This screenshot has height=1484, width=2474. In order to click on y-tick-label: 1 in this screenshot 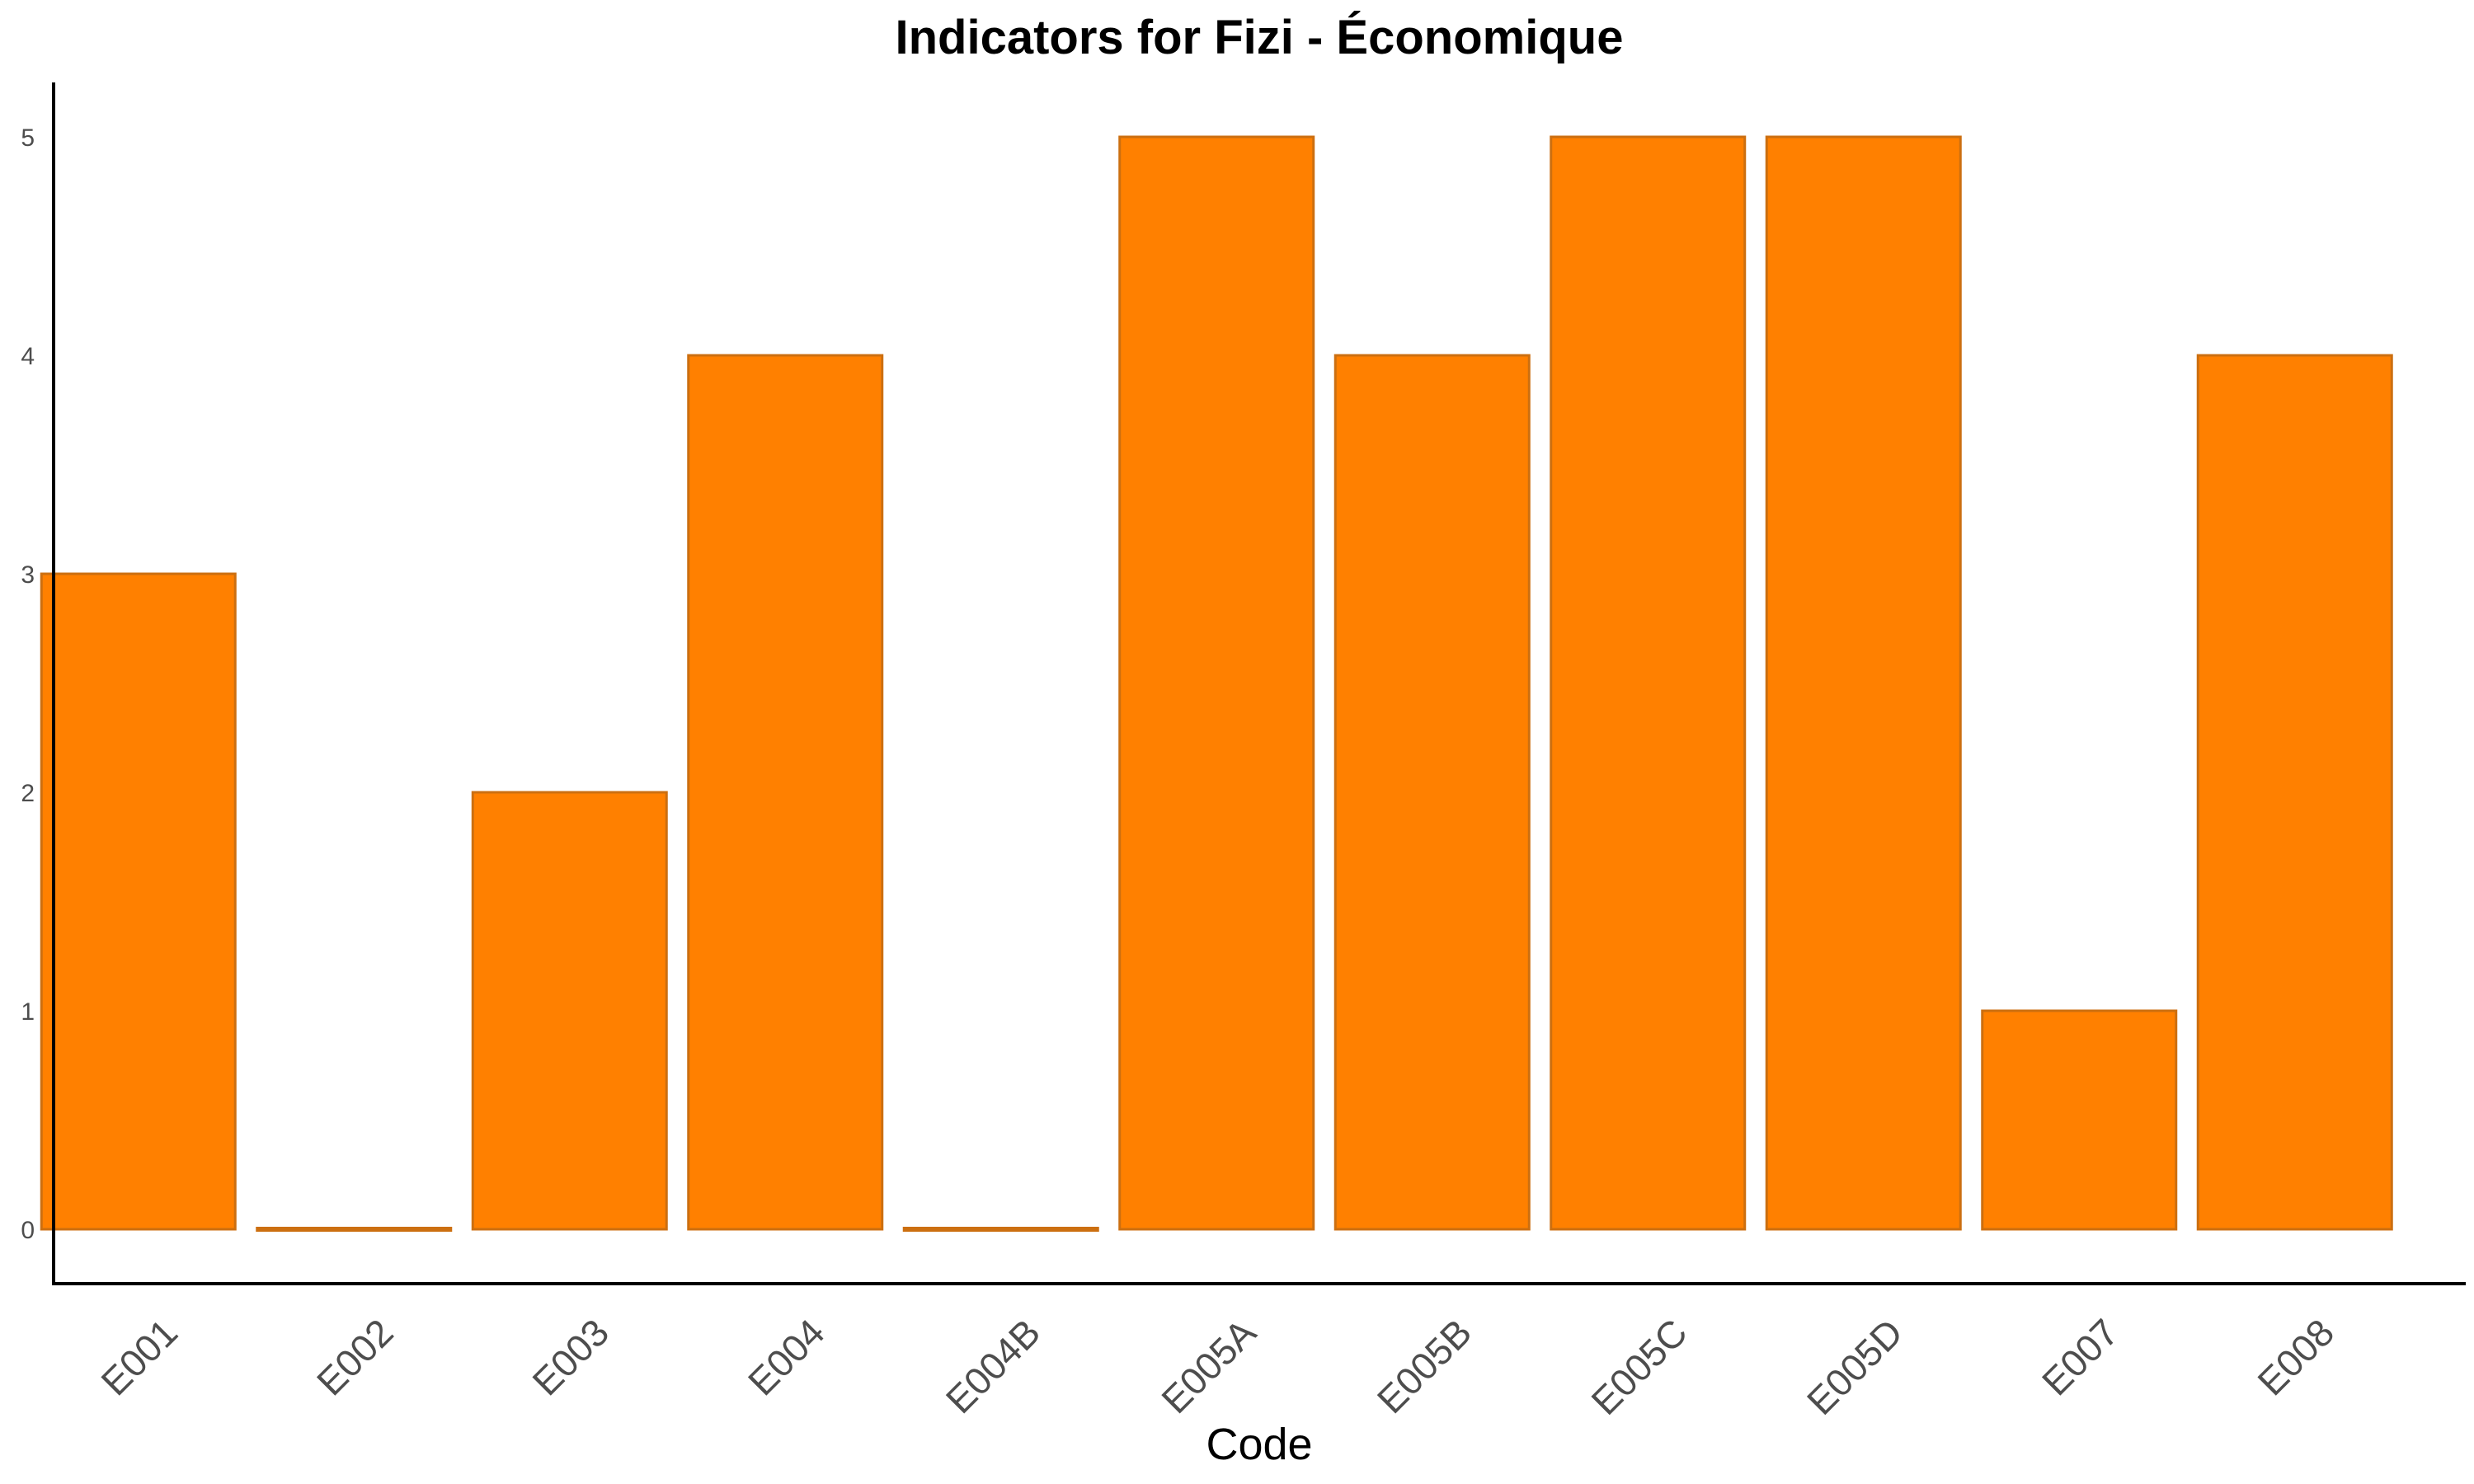, I will do `click(28, 1012)`.